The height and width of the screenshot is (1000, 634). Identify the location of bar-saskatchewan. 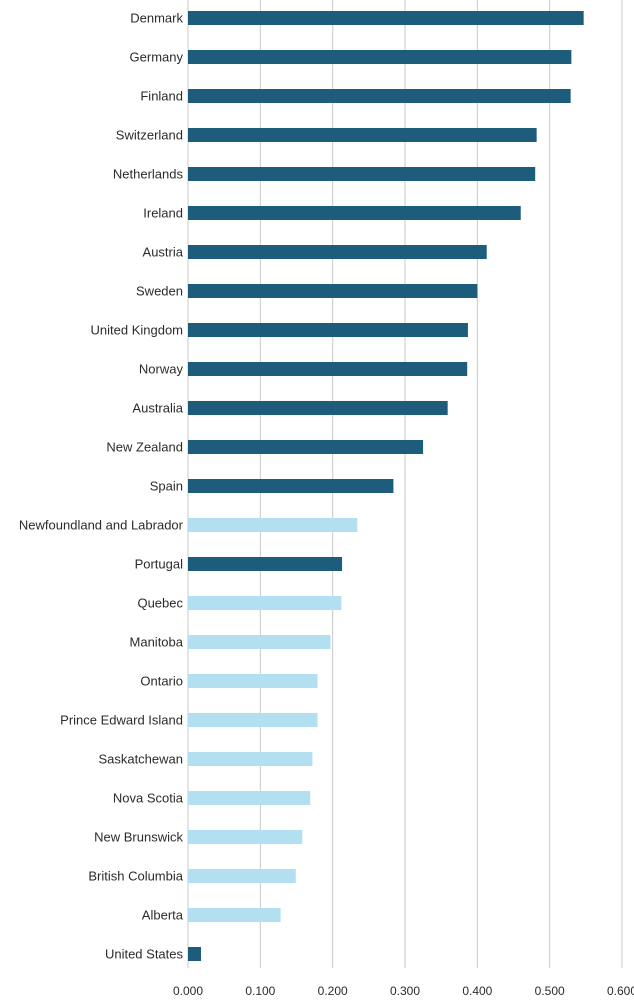
(250, 759).